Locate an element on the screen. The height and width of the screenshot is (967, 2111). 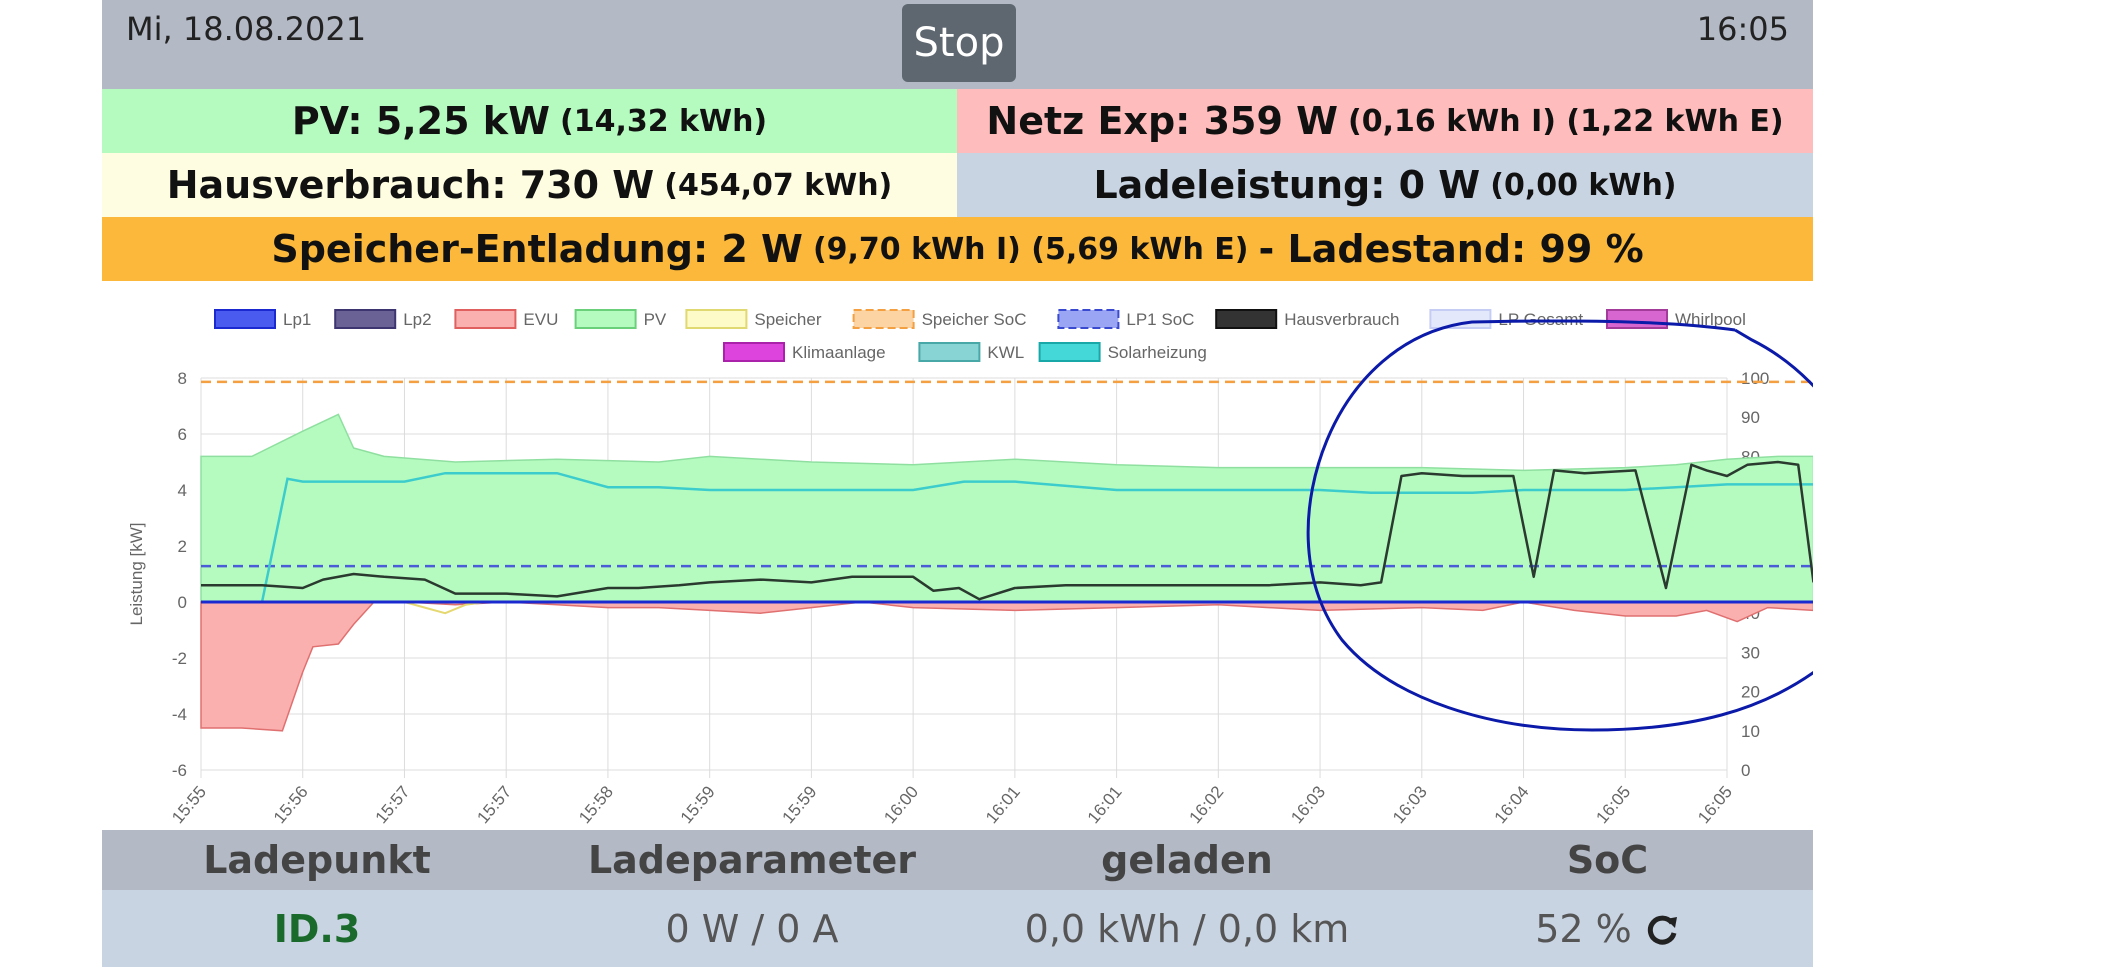
legend-label-kwl: KWL is located at coordinates (1005, 352).